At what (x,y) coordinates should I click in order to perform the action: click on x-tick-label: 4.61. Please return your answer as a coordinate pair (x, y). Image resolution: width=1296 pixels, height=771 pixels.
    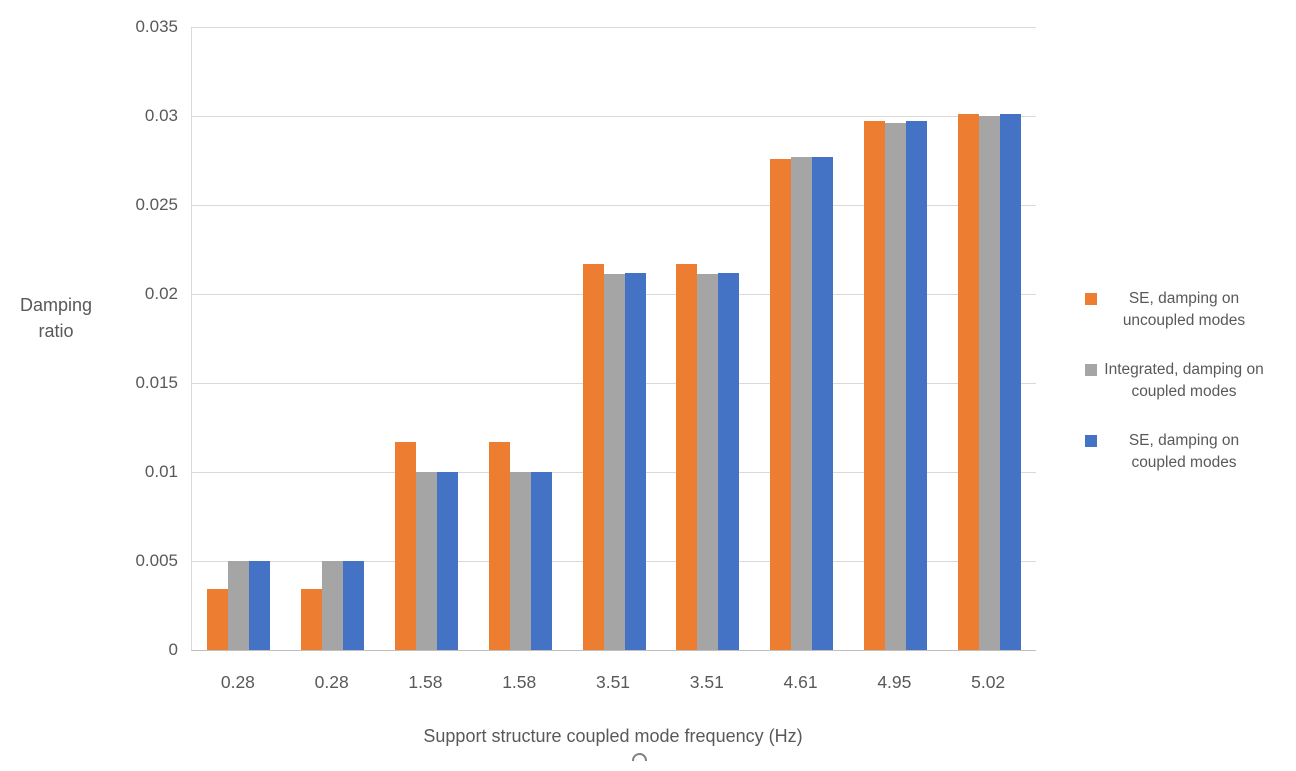
    Looking at the image, I should click on (800, 682).